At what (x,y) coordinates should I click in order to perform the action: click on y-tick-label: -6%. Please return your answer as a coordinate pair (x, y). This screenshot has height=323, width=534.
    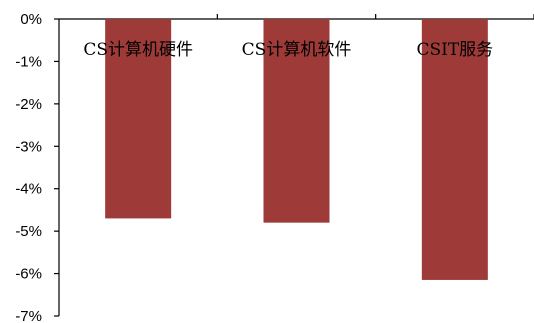
    Looking at the image, I should click on (28, 274).